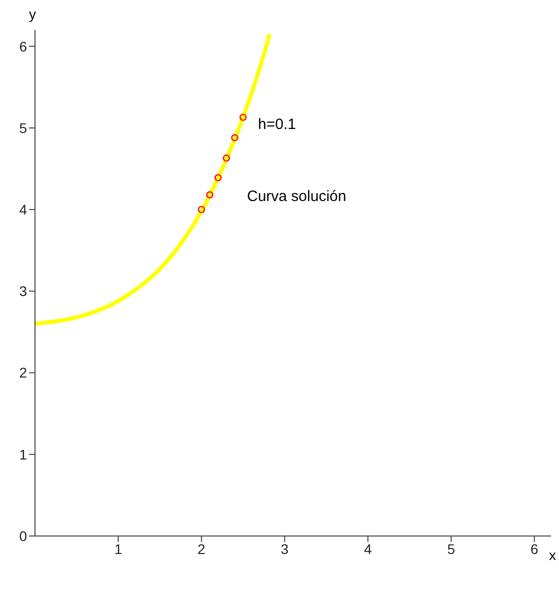  What do you see at coordinates (23, 372) in the screenshot?
I see `y-tick-label: 2` at bounding box center [23, 372].